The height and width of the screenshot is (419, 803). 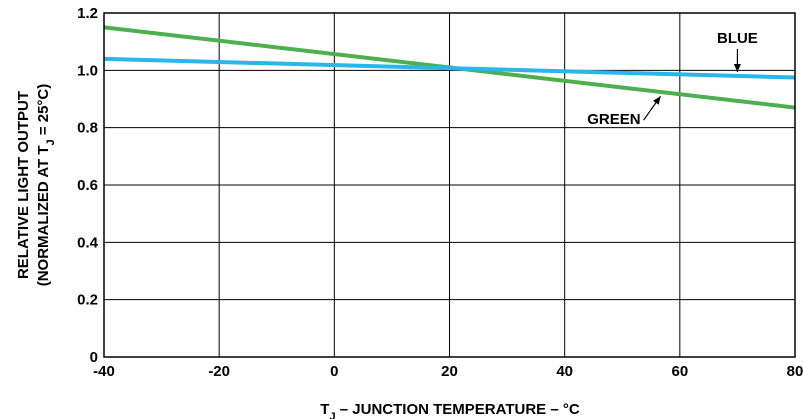 What do you see at coordinates (737, 60) in the screenshot?
I see `annotation-arrow-blue` at bounding box center [737, 60].